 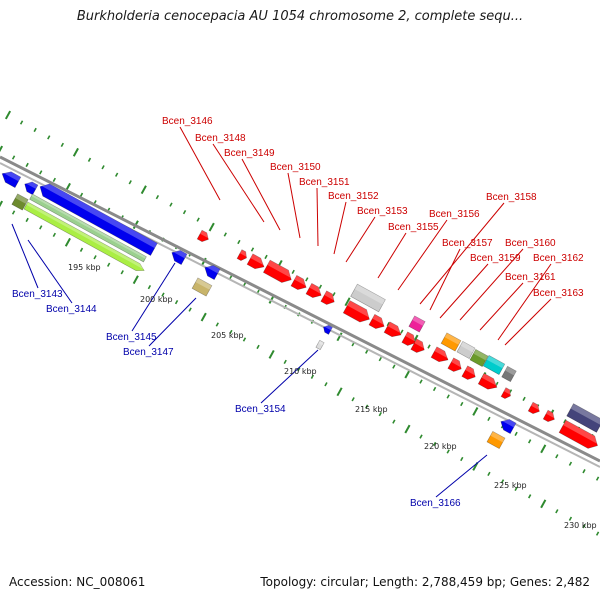 I want to click on scale-tick-label: 225 kbp, so click(x=510, y=485).